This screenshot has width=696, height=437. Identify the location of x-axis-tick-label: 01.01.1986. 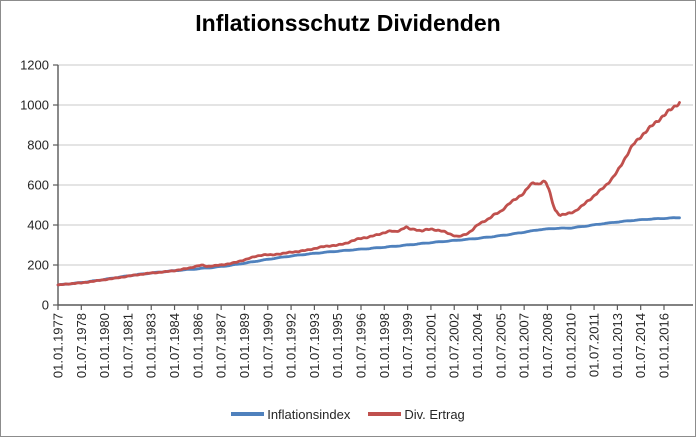
(197, 345).